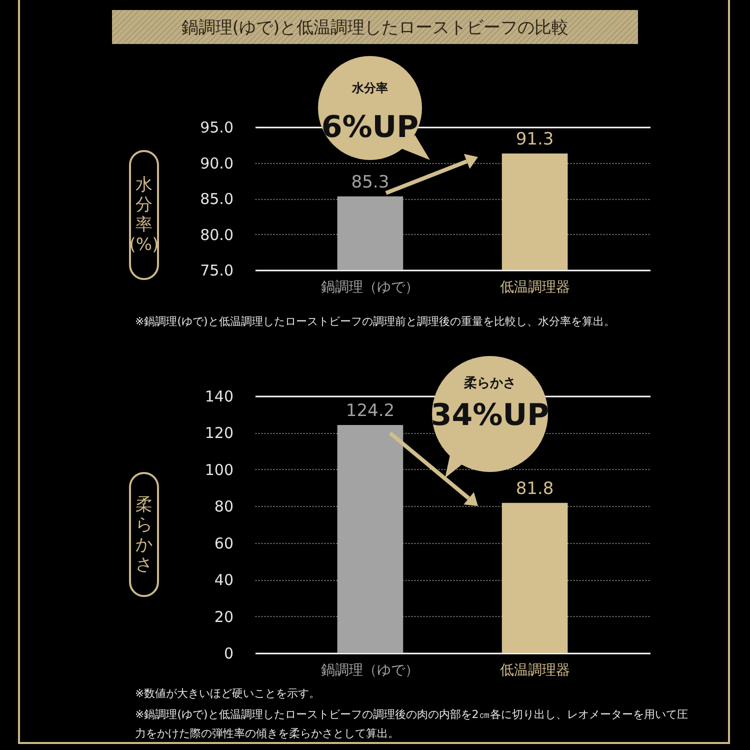 This screenshot has height=750, width=750. What do you see at coordinates (375, 27) in the screenshot?
I see `chart-title: 鍋調理(ゆで)と低温調理したローストビーフの比較` at bounding box center [375, 27].